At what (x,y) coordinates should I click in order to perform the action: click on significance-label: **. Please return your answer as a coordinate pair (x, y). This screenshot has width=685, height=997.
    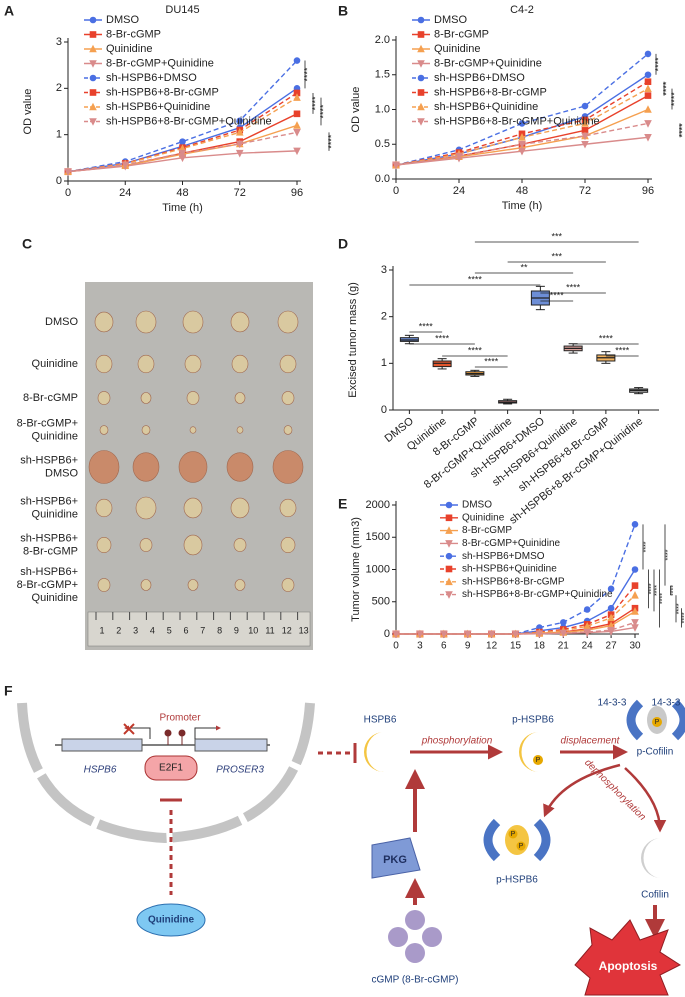
    Looking at the image, I should click on (524, 267).